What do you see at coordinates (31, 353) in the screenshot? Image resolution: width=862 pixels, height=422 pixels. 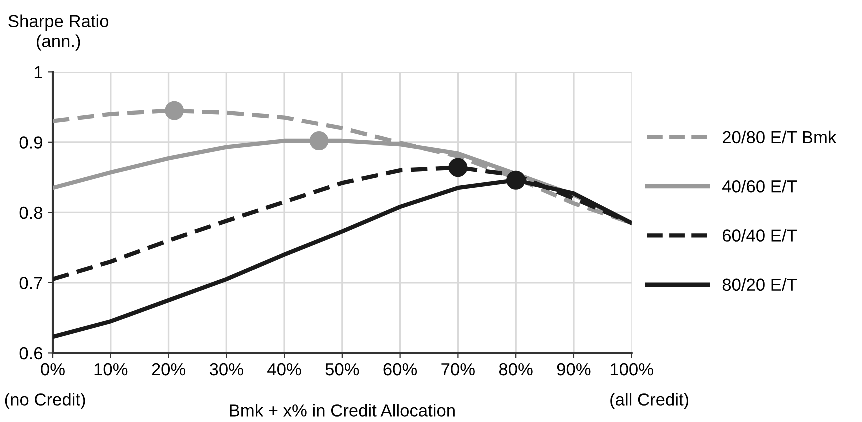 I see `y-tick-label: 0.6` at bounding box center [31, 353].